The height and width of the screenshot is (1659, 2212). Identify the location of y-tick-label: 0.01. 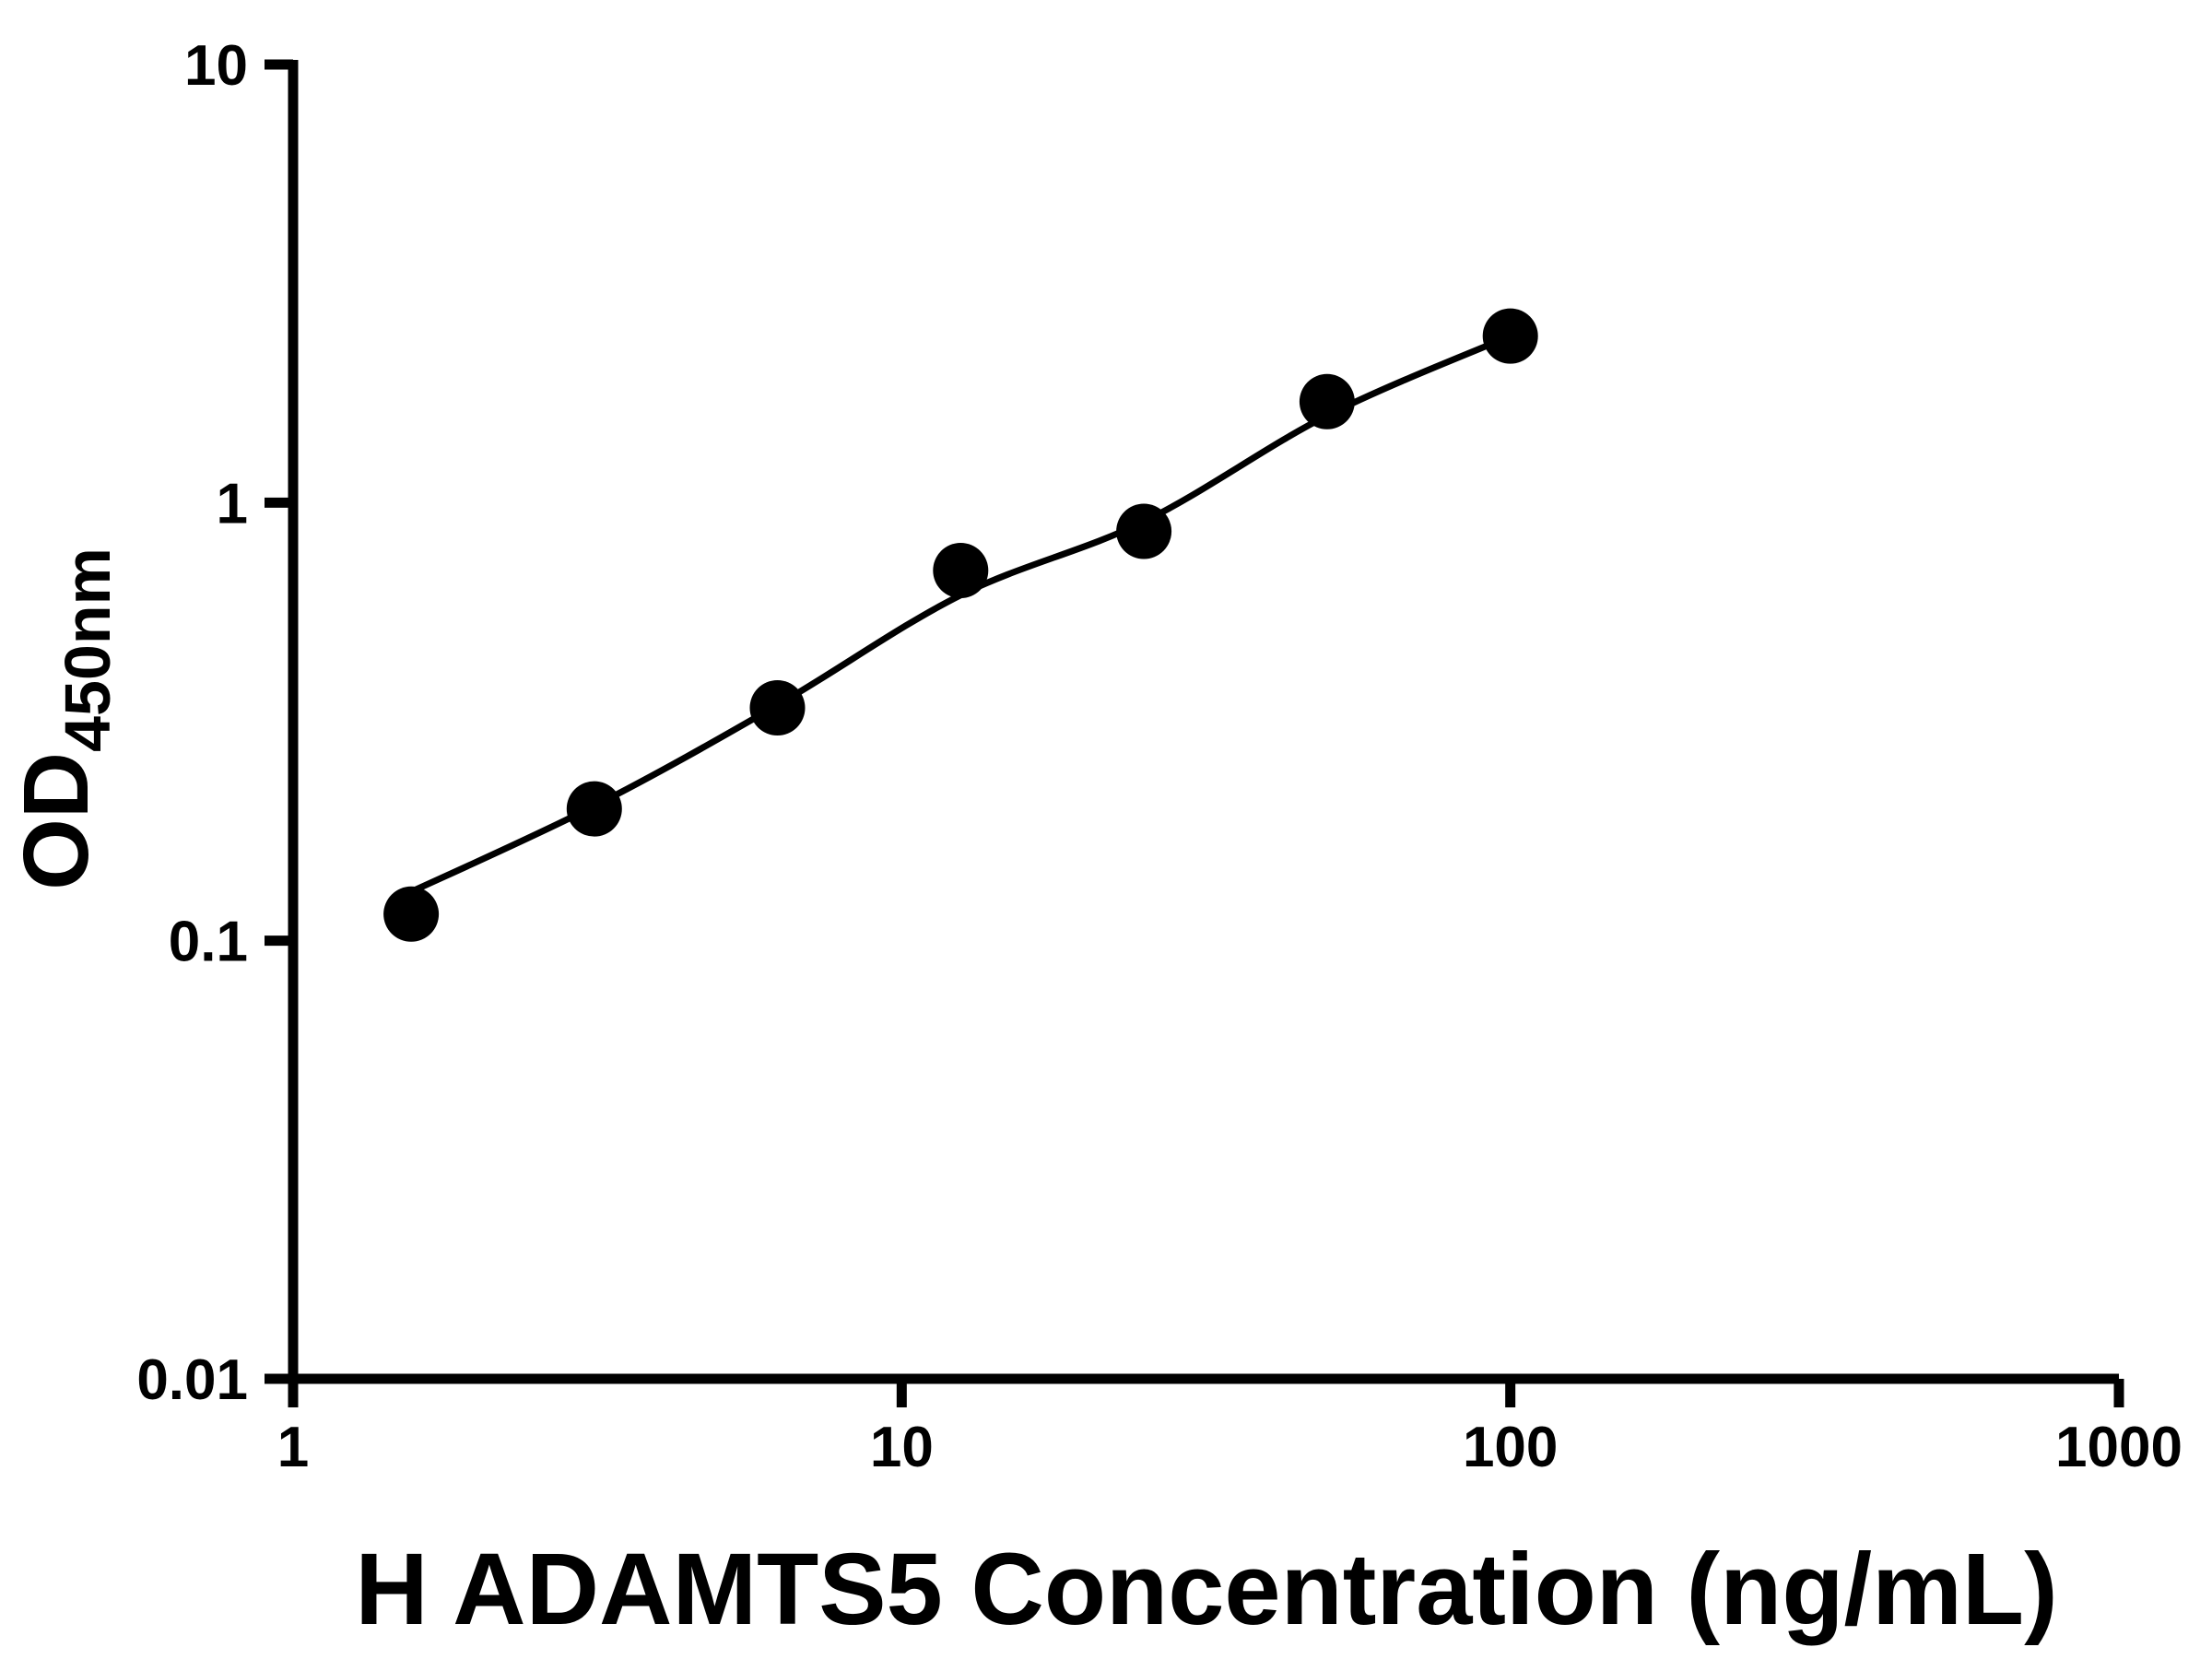
(192, 1380).